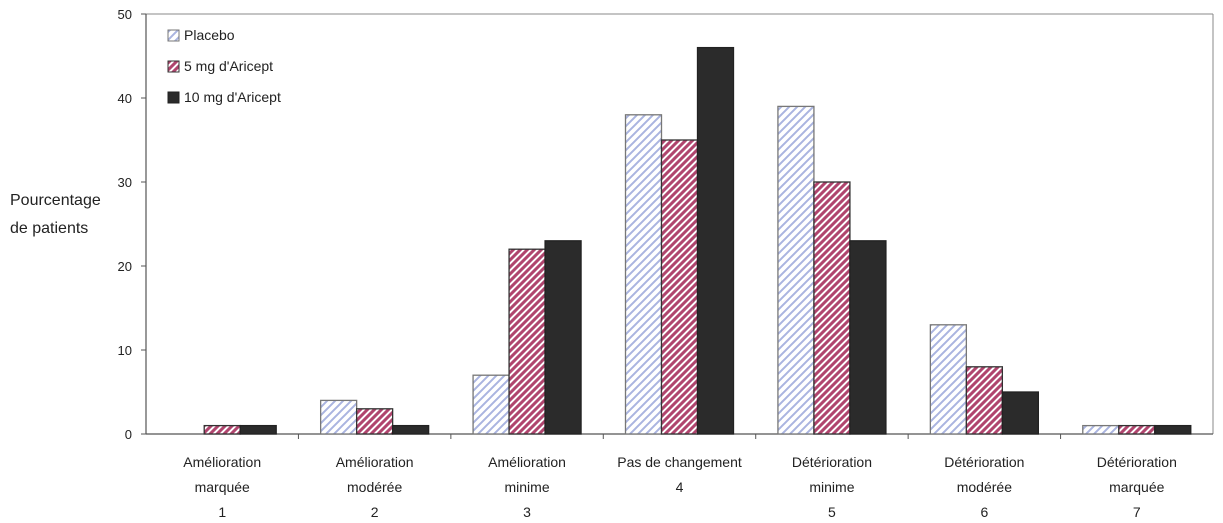 The image size is (1223, 523). What do you see at coordinates (125, 182) in the screenshot?
I see `y-tick-label: 30` at bounding box center [125, 182].